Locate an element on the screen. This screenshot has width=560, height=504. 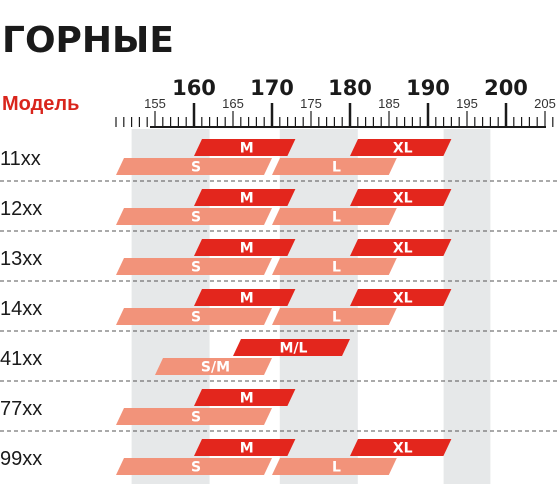
size-label: S/M is located at coordinates (215, 368).